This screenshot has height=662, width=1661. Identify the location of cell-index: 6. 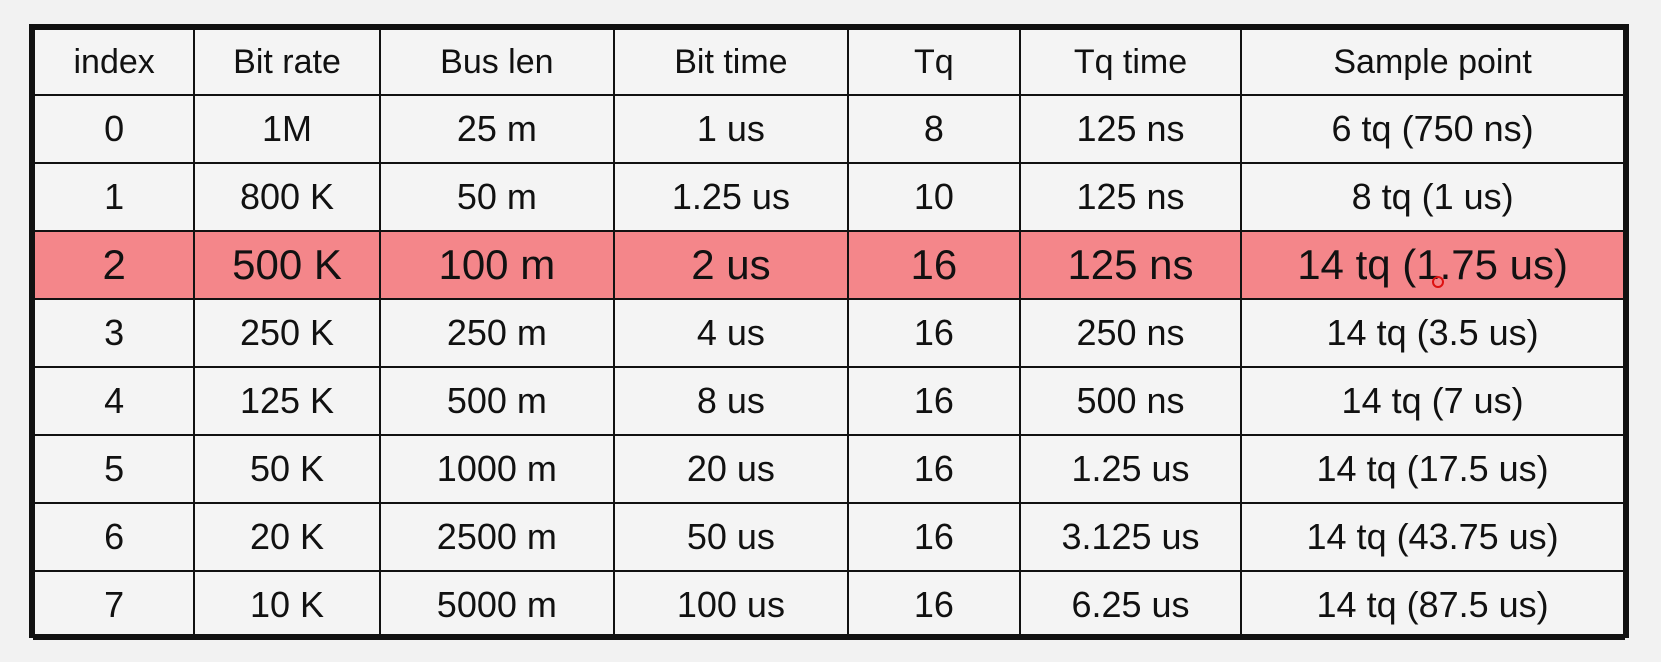
(114, 537).